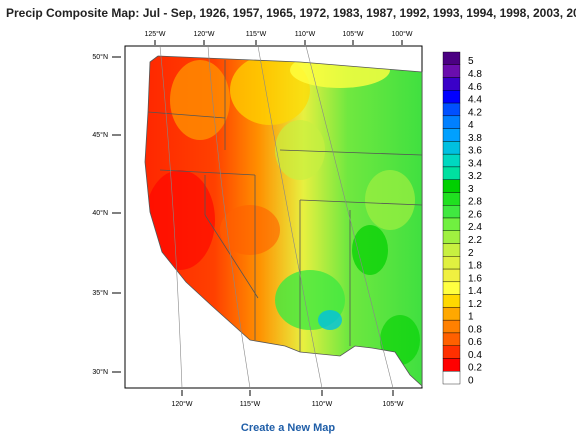 The width and height of the screenshot is (576, 442). Describe the element at coordinates (475, 240) in the screenshot. I see `colorbar-label: 2.2` at that location.